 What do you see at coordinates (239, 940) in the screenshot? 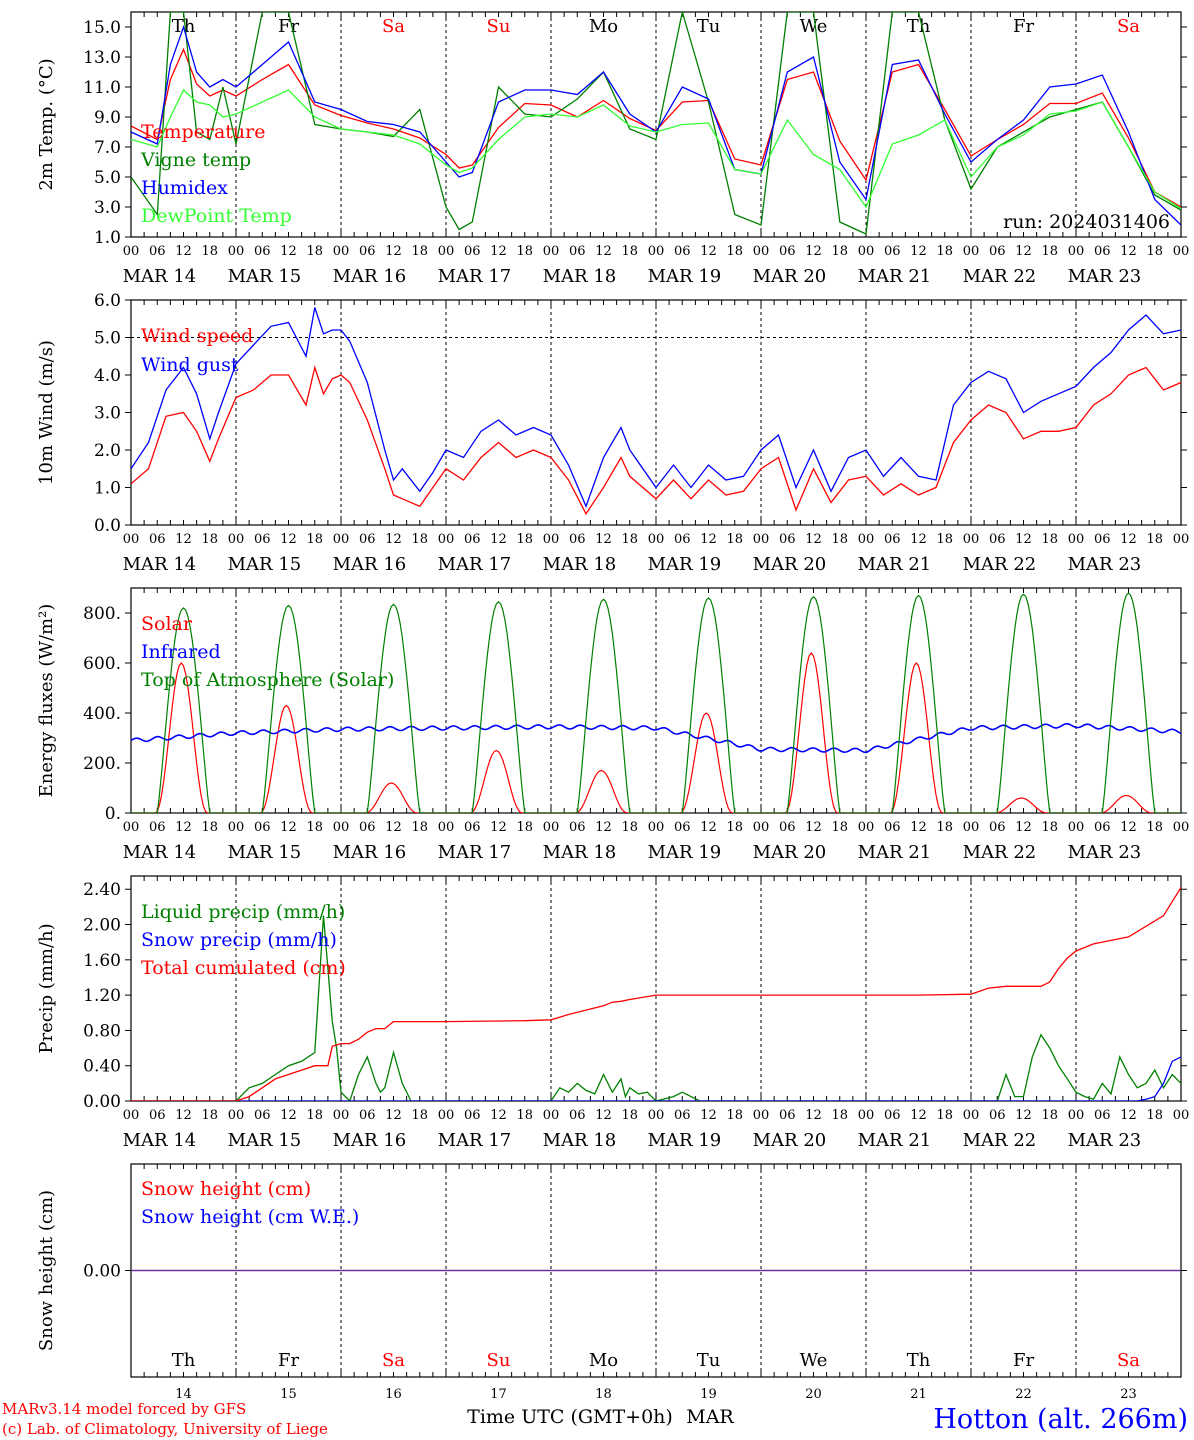
I see `precip-legend-entry: Snow precip (mm/h)` at bounding box center [239, 940].